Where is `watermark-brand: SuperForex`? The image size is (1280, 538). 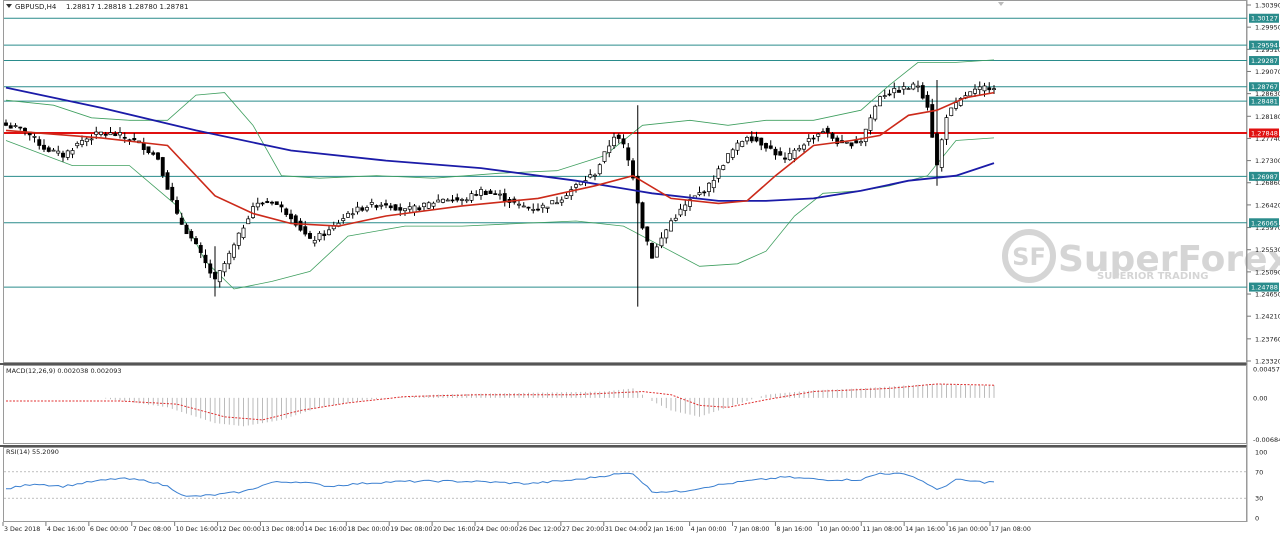 watermark-brand: SuperForex is located at coordinates (1169, 259).